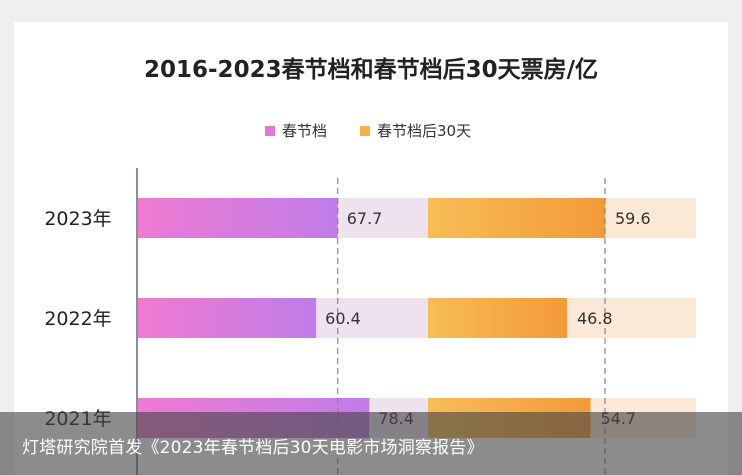 Image resolution: width=742 pixels, height=475 pixels. What do you see at coordinates (424, 131) in the screenshot?
I see `legend-label-1: 春节档后30天` at bounding box center [424, 131].